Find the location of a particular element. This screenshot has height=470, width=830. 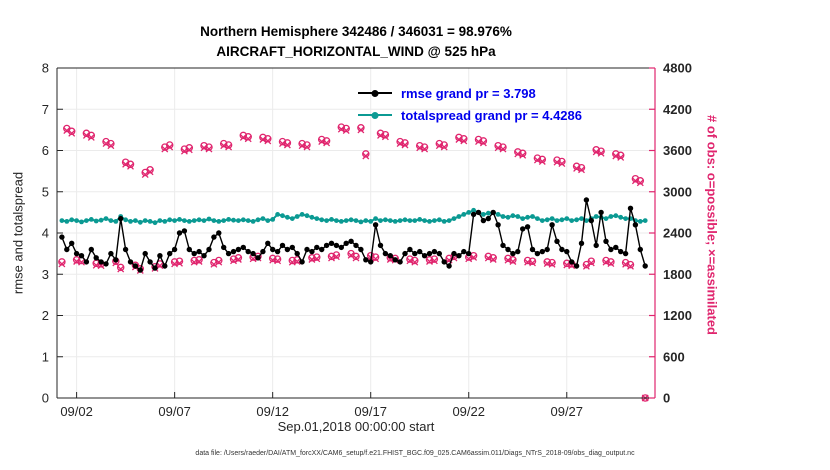

svg-text: 5 is located at coordinates (45, 191).